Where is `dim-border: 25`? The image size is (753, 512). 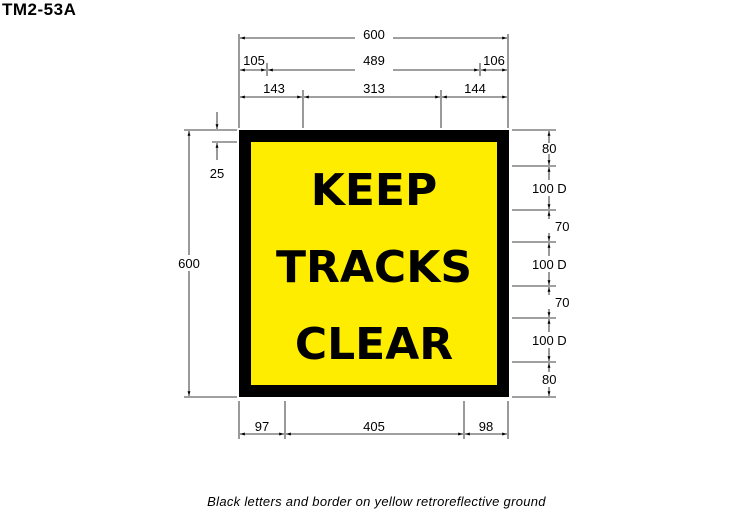
dim-border: 25 is located at coordinates (217, 173).